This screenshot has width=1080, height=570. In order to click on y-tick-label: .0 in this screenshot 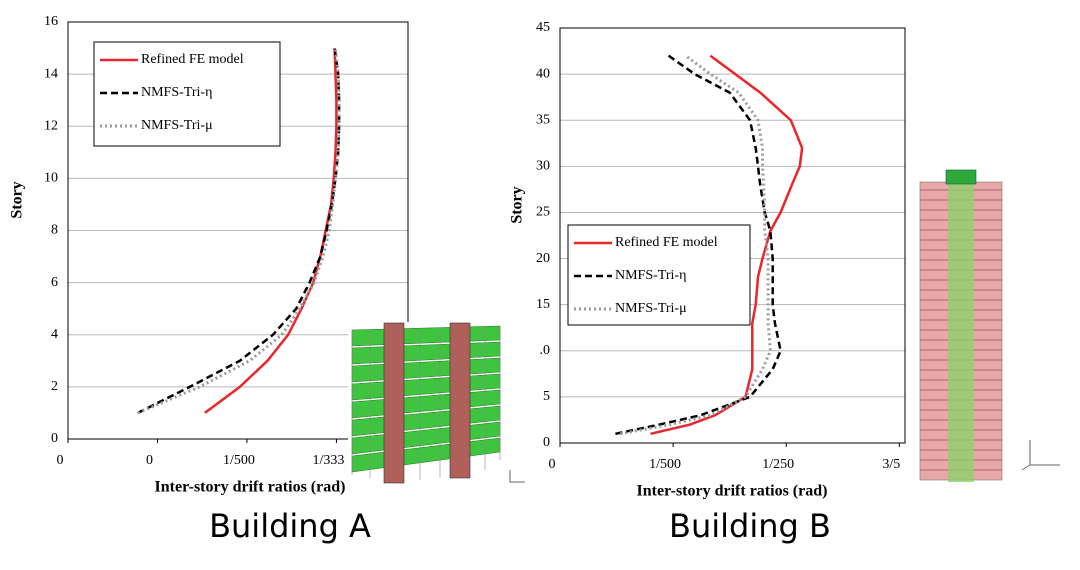, I will do `click(545, 350)`.